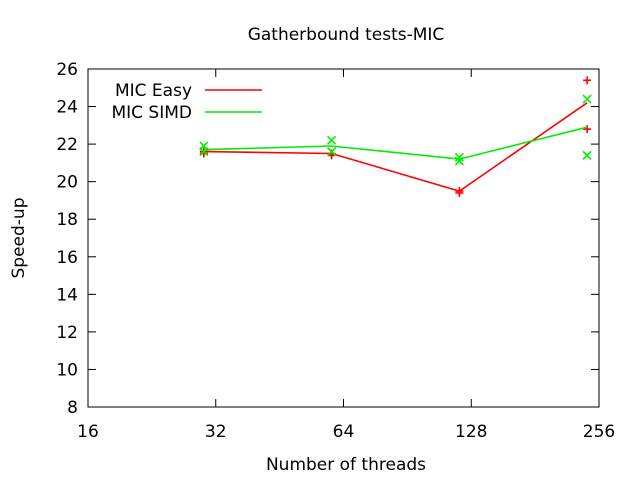 The width and height of the screenshot is (640, 480). Describe the element at coordinates (67, 333) in the screenshot. I see `y-tick-label: 12` at that location.